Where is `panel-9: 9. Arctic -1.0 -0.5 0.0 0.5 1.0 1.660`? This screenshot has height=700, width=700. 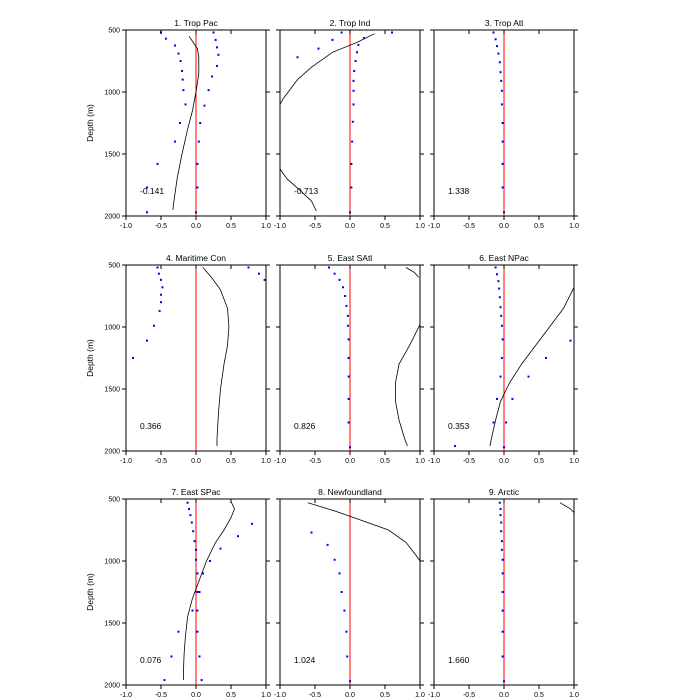 panel-9: 9. Arctic -1.0 -0.5 0.0 0.5 1.0 1.660 is located at coordinates (503, 593).